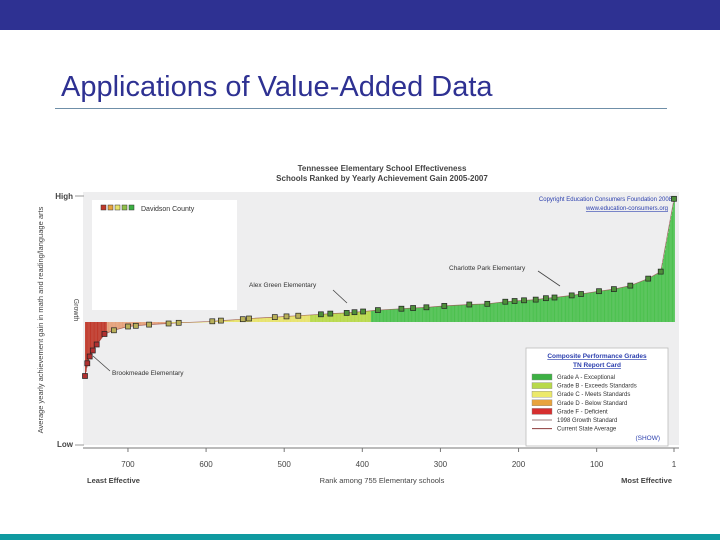 The height and width of the screenshot is (540, 720). Describe the element at coordinates (646, 480) in the screenshot. I see `most-effective-label: Most Effective` at that location.